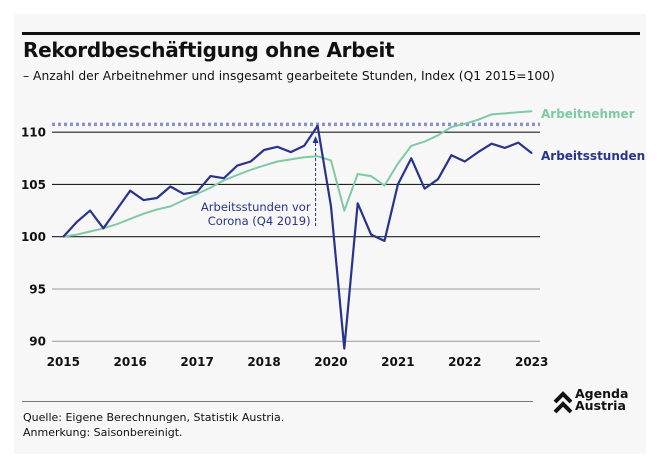 The width and height of the screenshot is (658, 465). Describe the element at coordinates (315, 139) in the screenshot. I see `annotation-arrowhead-icon` at that location.